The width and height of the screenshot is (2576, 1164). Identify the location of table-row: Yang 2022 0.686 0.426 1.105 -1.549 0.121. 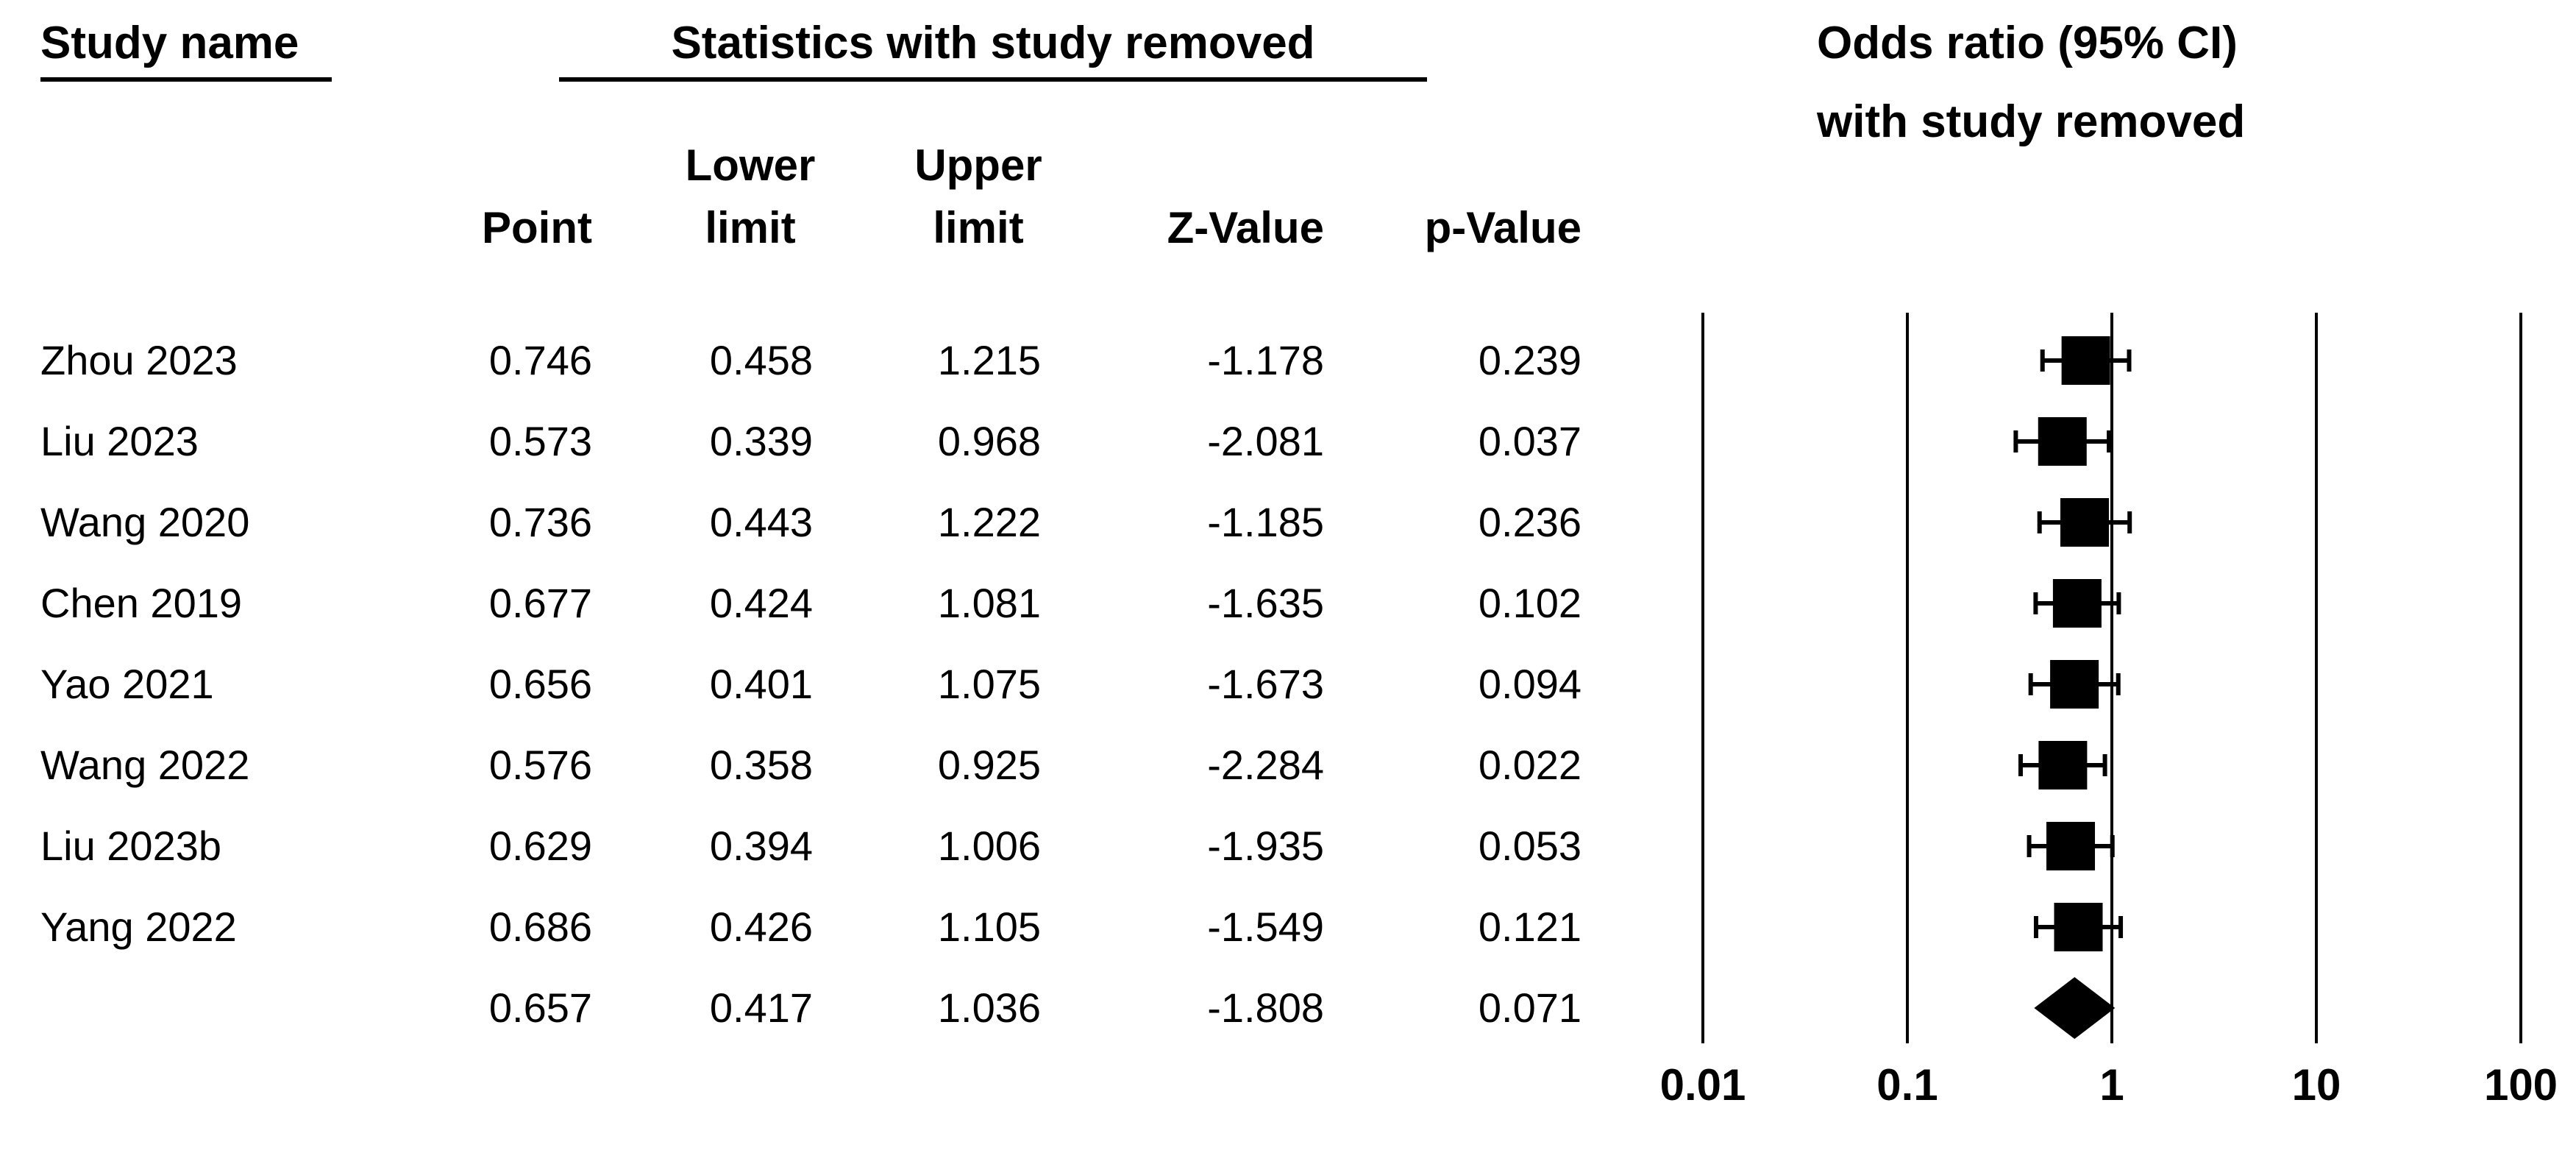
(809, 927).